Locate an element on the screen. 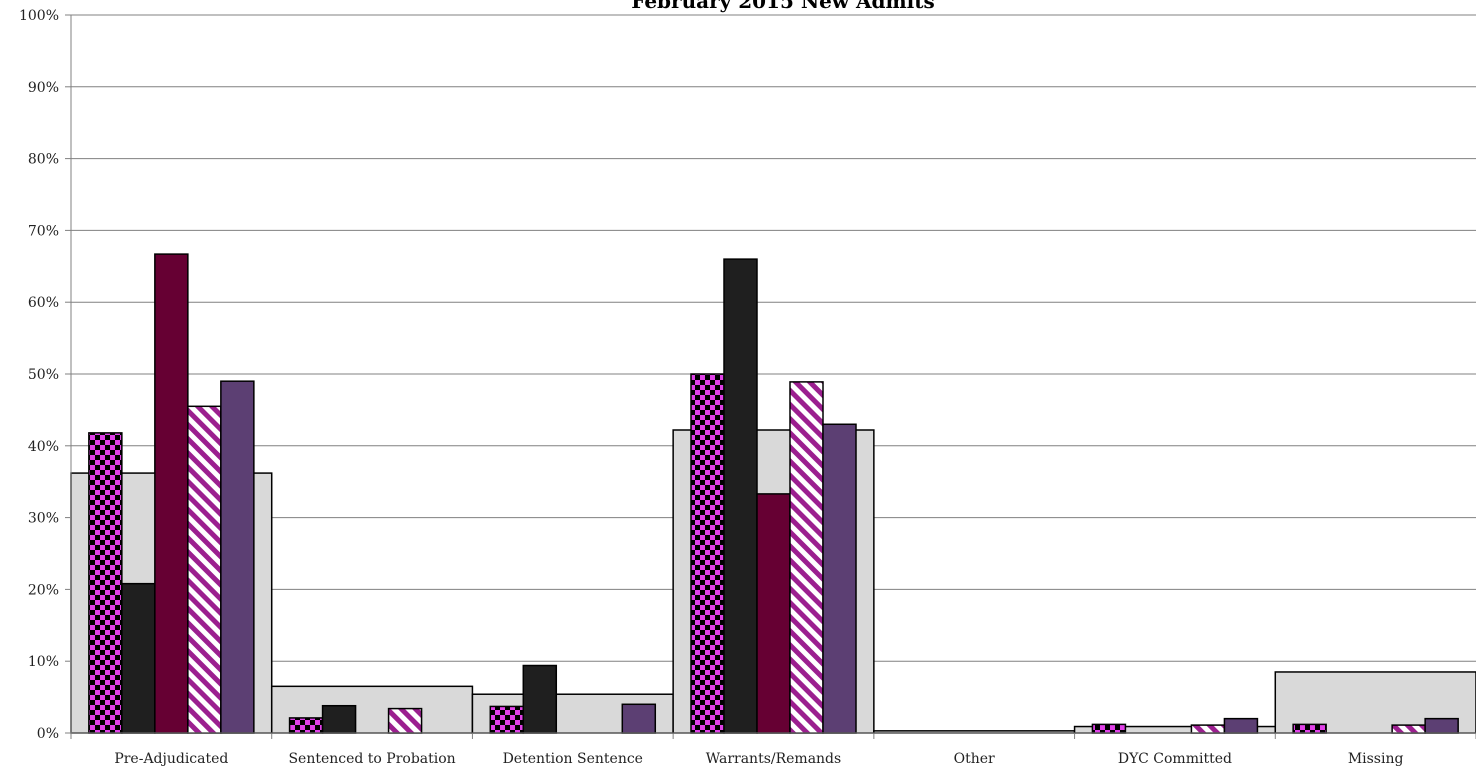 This screenshot has width=1476, height=771. y-tick-label: 20% is located at coordinates (43, 590).